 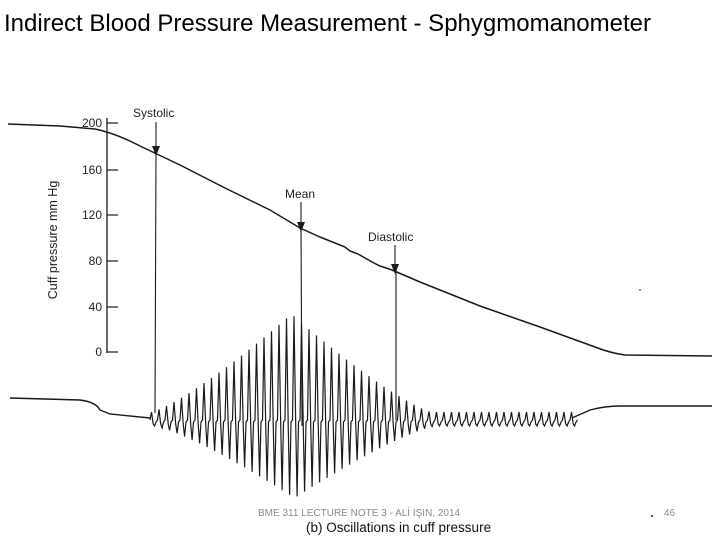 What do you see at coordinates (301, 217) in the screenshot?
I see `mean-arrow` at bounding box center [301, 217].